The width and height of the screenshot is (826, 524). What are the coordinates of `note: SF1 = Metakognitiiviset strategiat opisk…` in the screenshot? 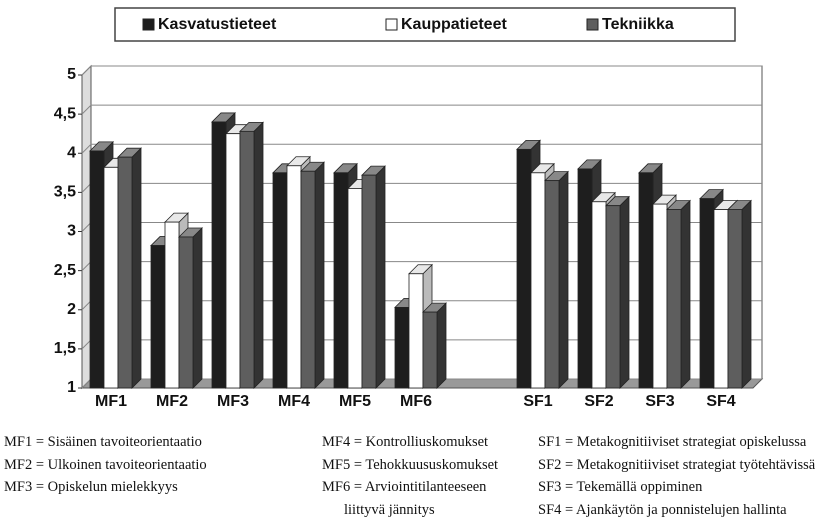 It's located at (672, 442).